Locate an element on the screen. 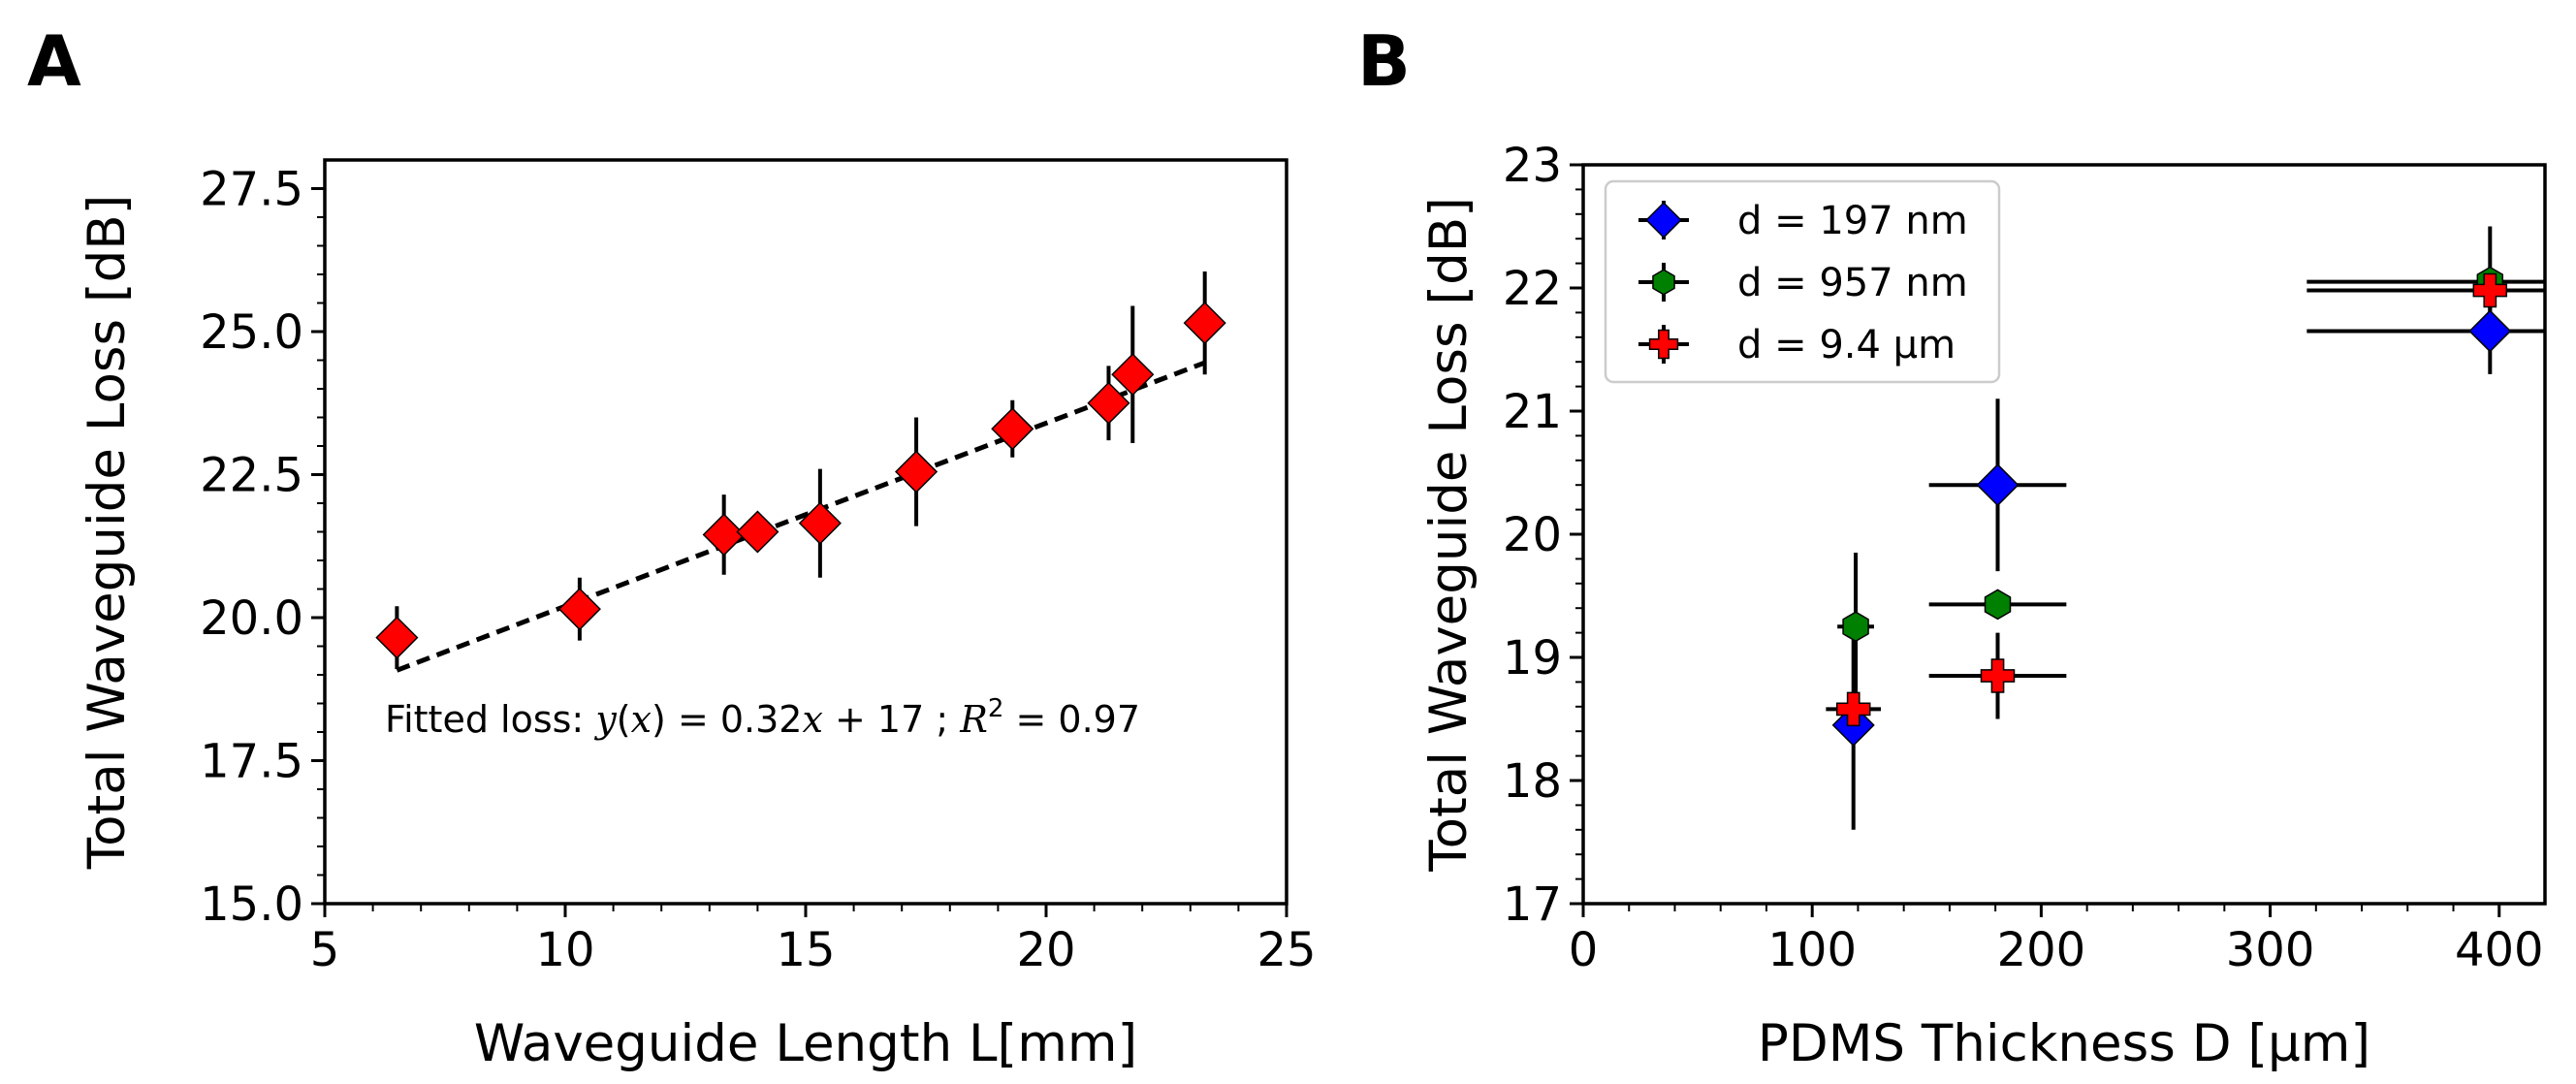  panel-a-data-points is located at coordinates (800, 470).